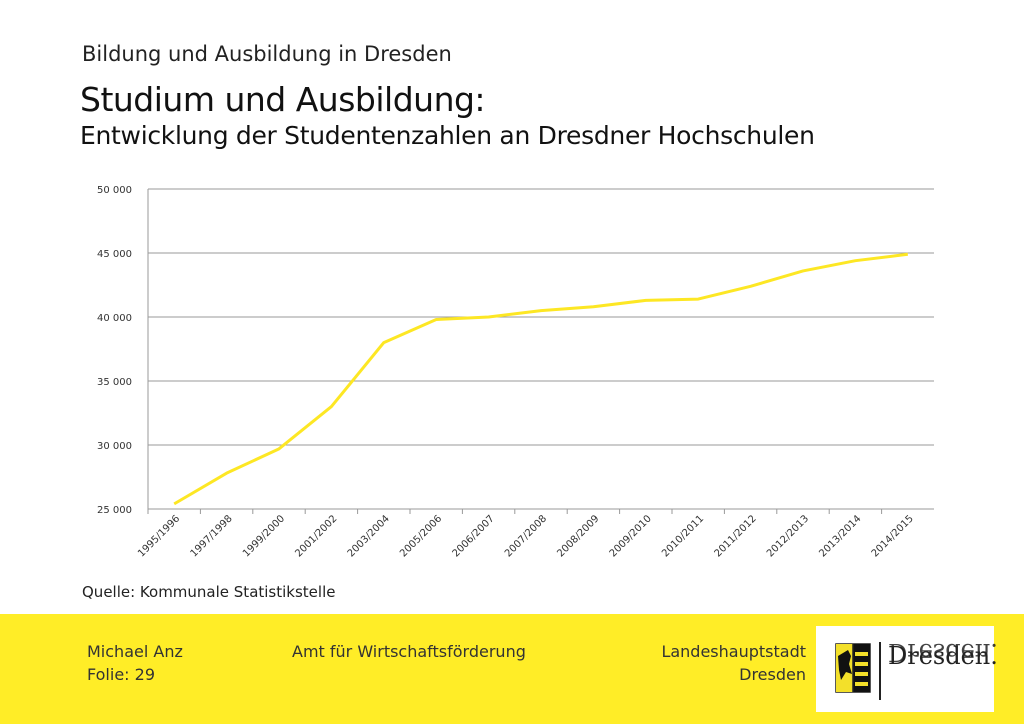 The width and height of the screenshot is (1024, 724). I want to click on x-tick-label: 2008/2009, so click(578, 536).